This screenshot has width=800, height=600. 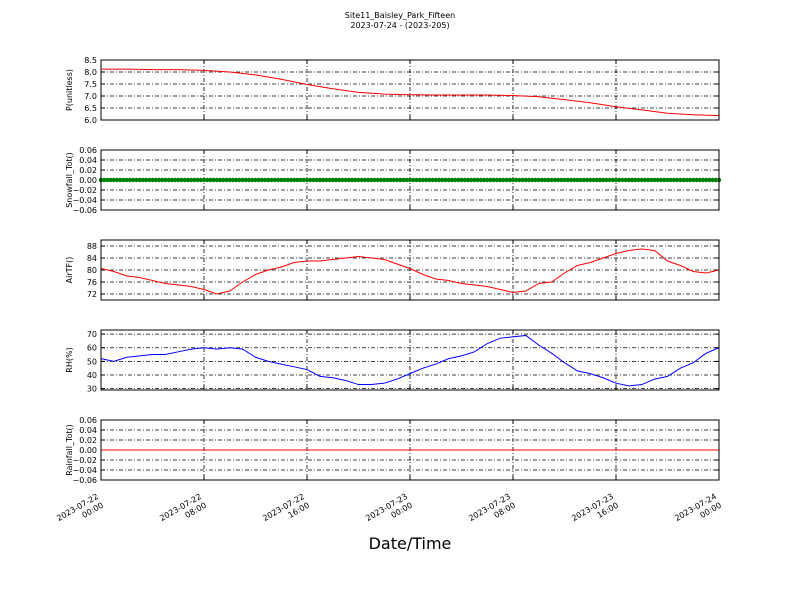 What do you see at coordinates (84, 480) in the screenshot?
I see `y-tick-label: −0.06` at bounding box center [84, 480].